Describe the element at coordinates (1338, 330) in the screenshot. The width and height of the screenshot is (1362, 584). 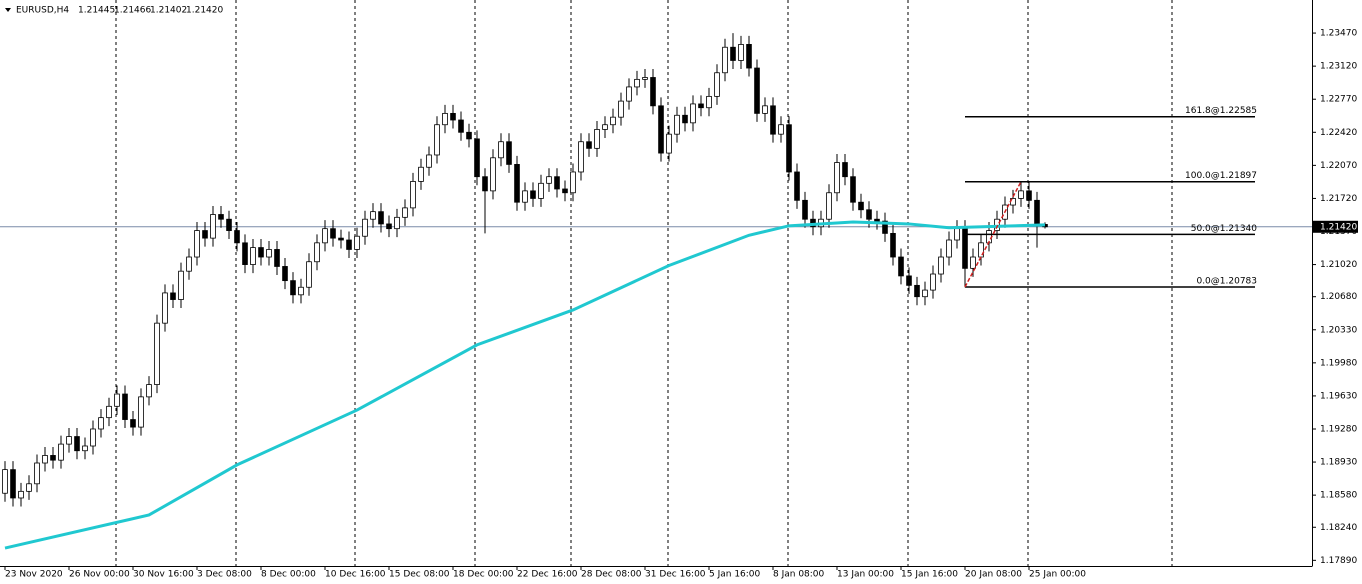
I see `y-tick-label: 1.20330` at that location.